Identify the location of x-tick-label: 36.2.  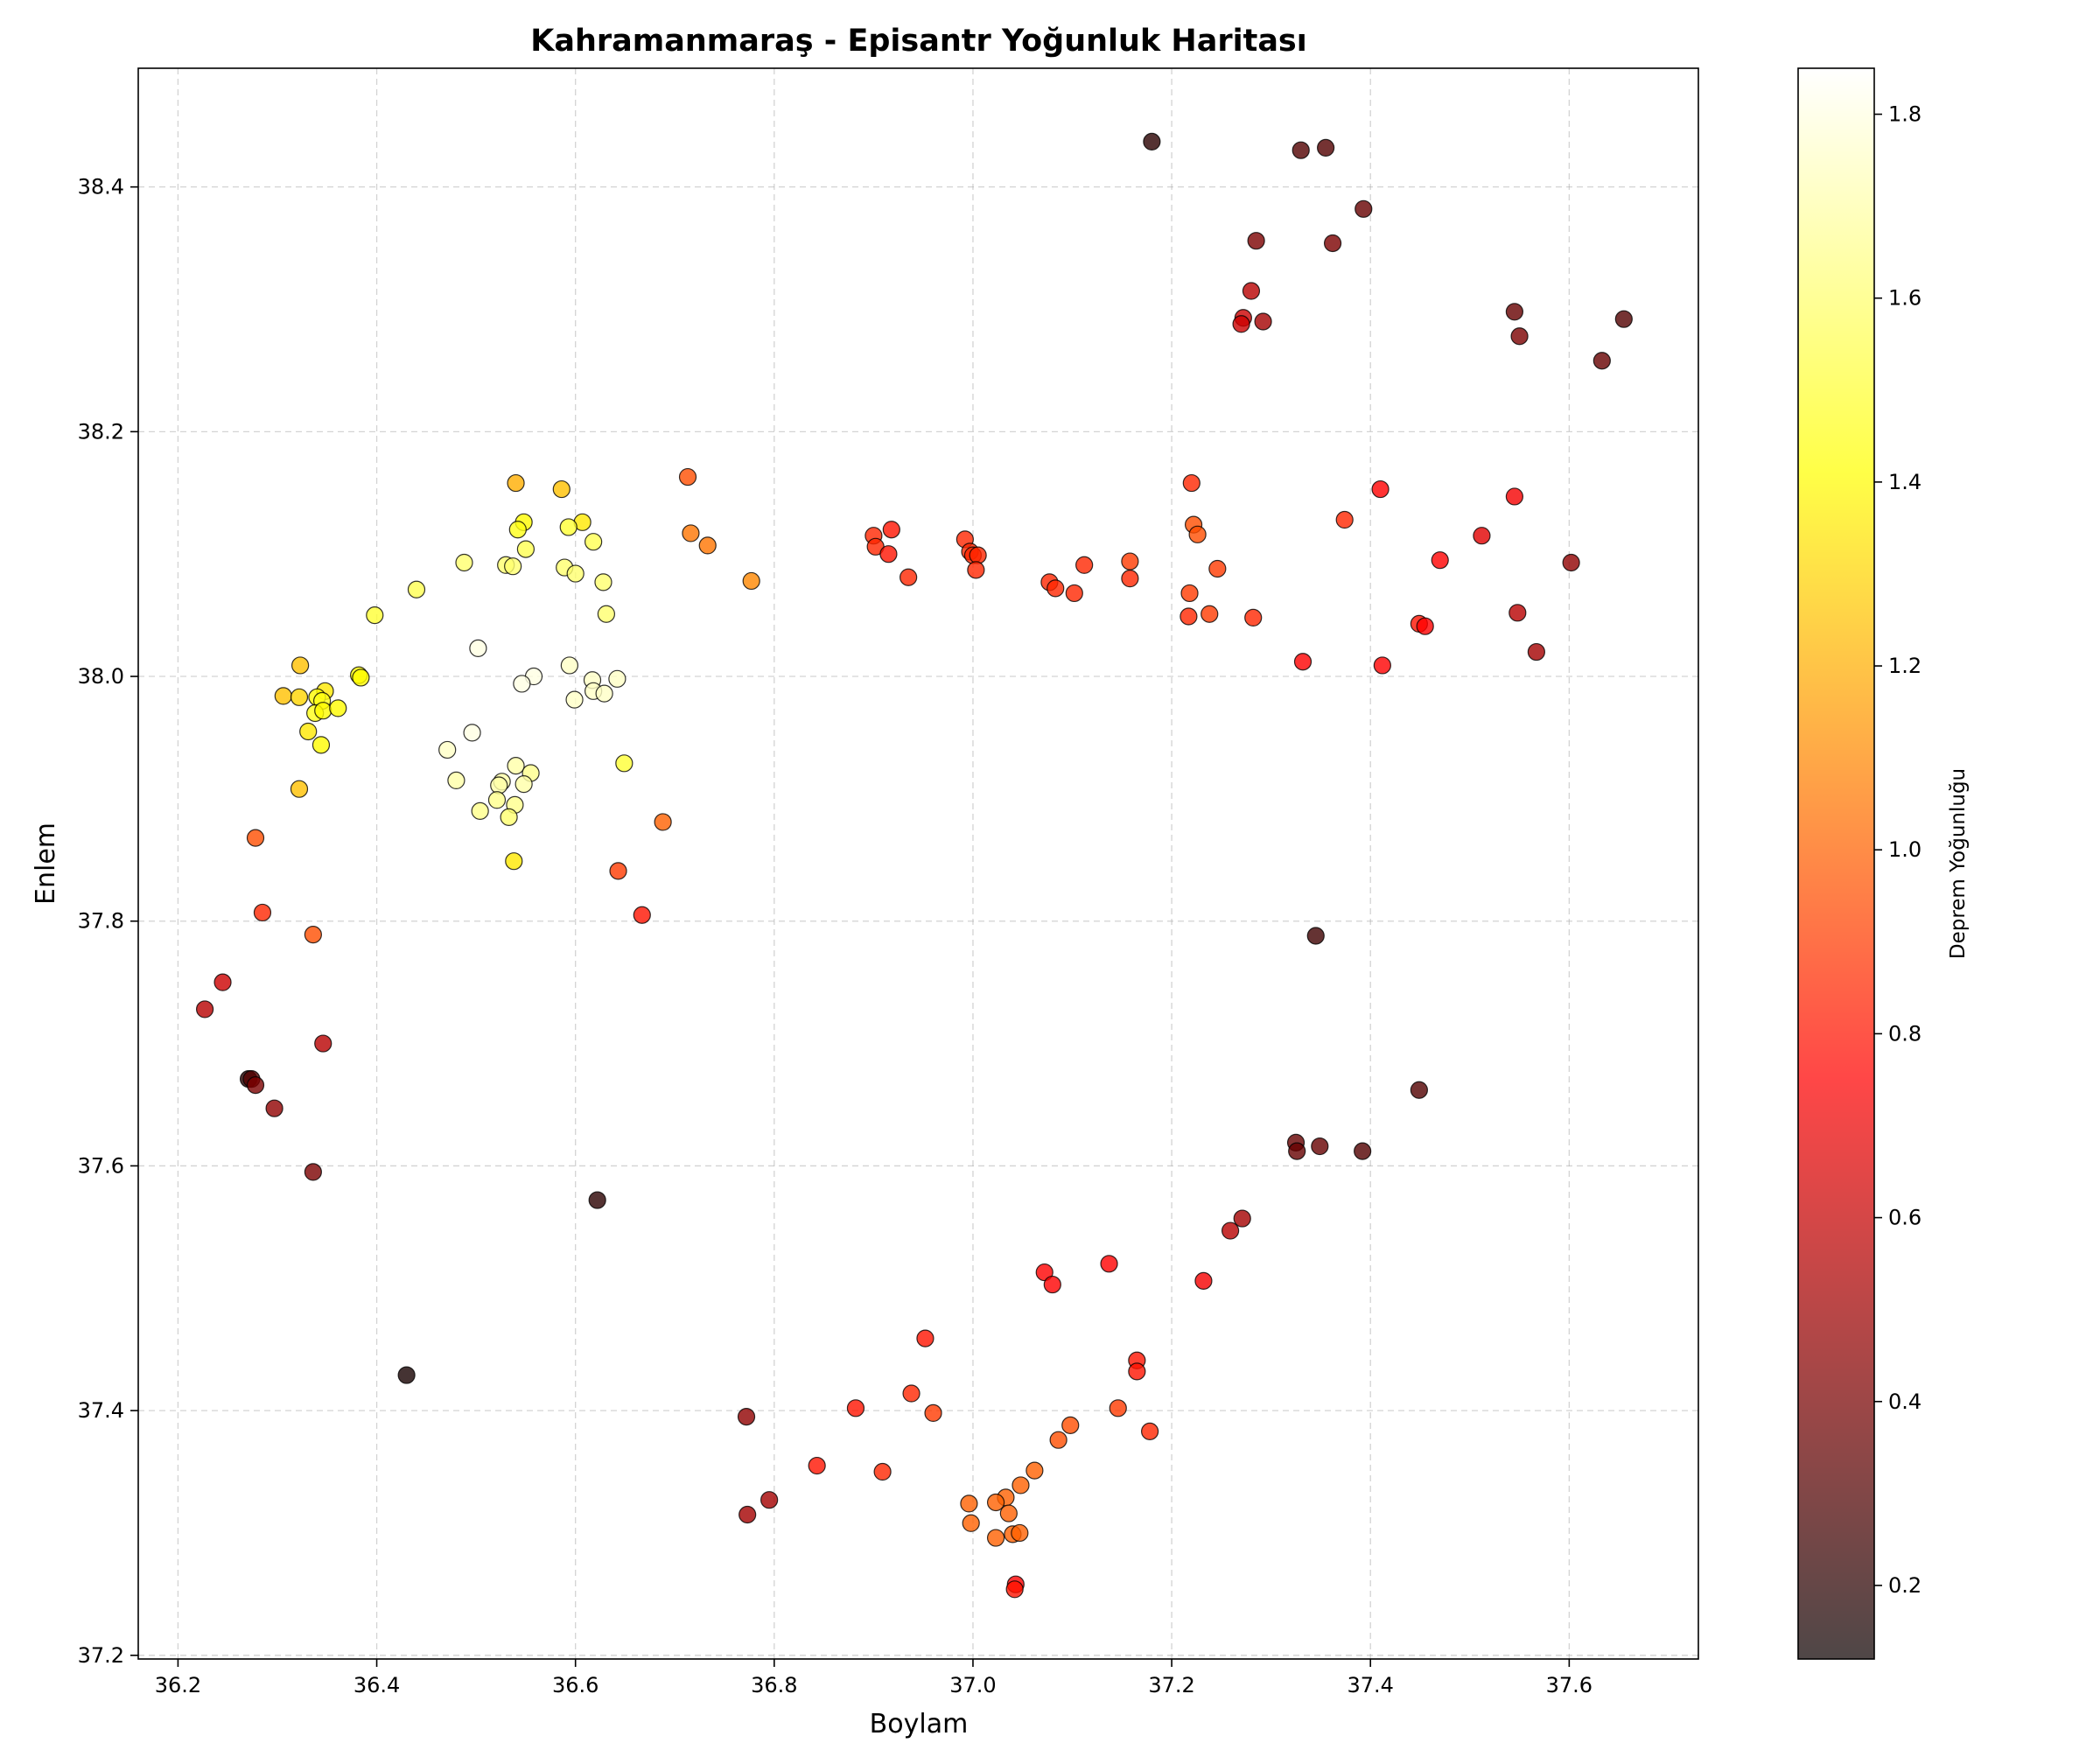
(178, 1685).